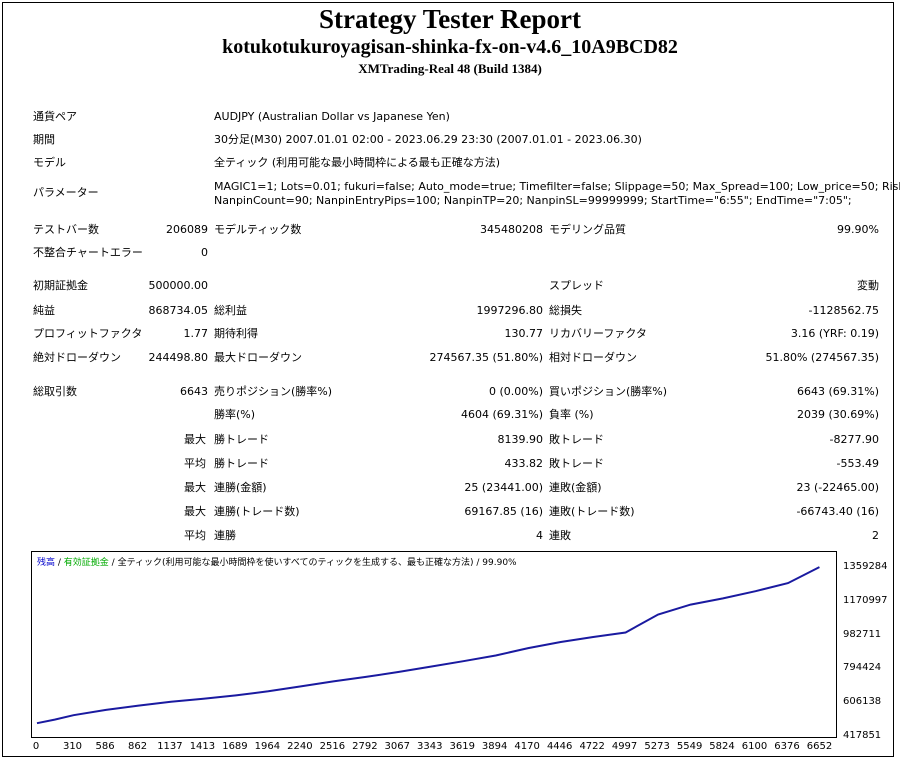 The width and height of the screenshot is (900, 761). I want to click on largest-win-value: 8139.90, so click(520, 439).